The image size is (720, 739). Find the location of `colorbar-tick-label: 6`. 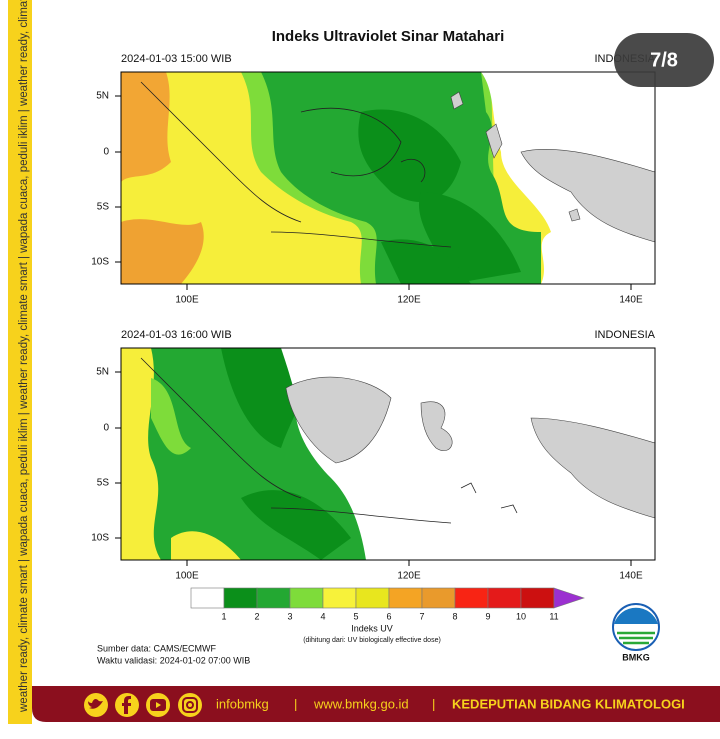

colorbar-tick-label: 6 is located at coordinates (388, 616).